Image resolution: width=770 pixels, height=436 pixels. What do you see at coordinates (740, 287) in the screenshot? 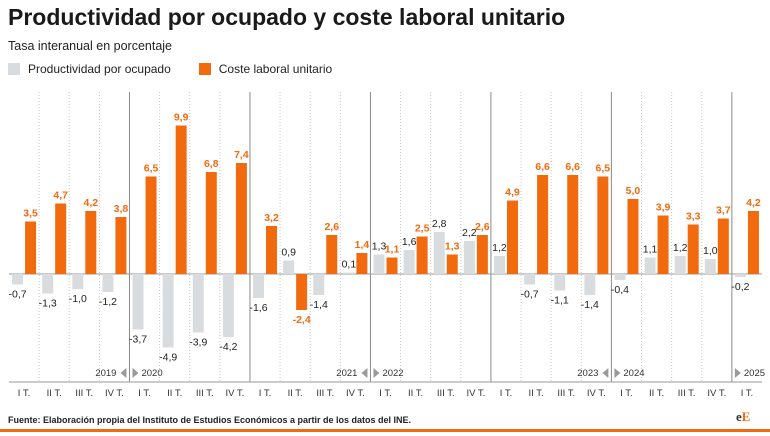
I see `data-label-productividad: -0,2` at bounding box center [740, 287].